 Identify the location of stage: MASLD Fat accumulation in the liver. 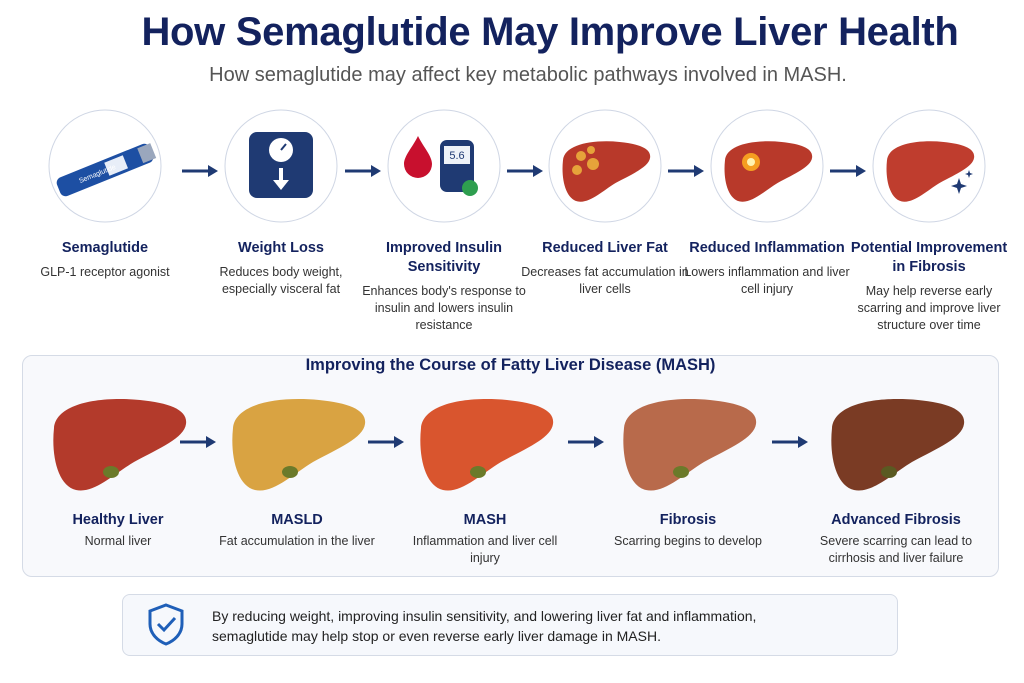
(297, 470).